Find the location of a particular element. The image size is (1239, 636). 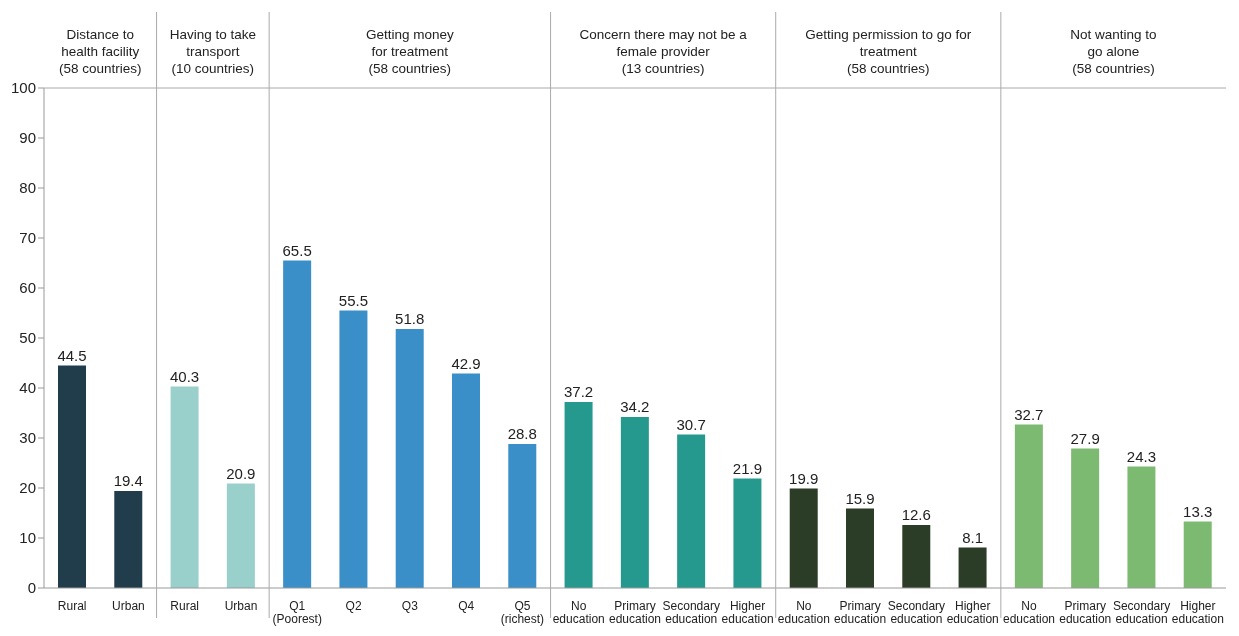

data-label: 12.6 is located at coordinates (916, 514).